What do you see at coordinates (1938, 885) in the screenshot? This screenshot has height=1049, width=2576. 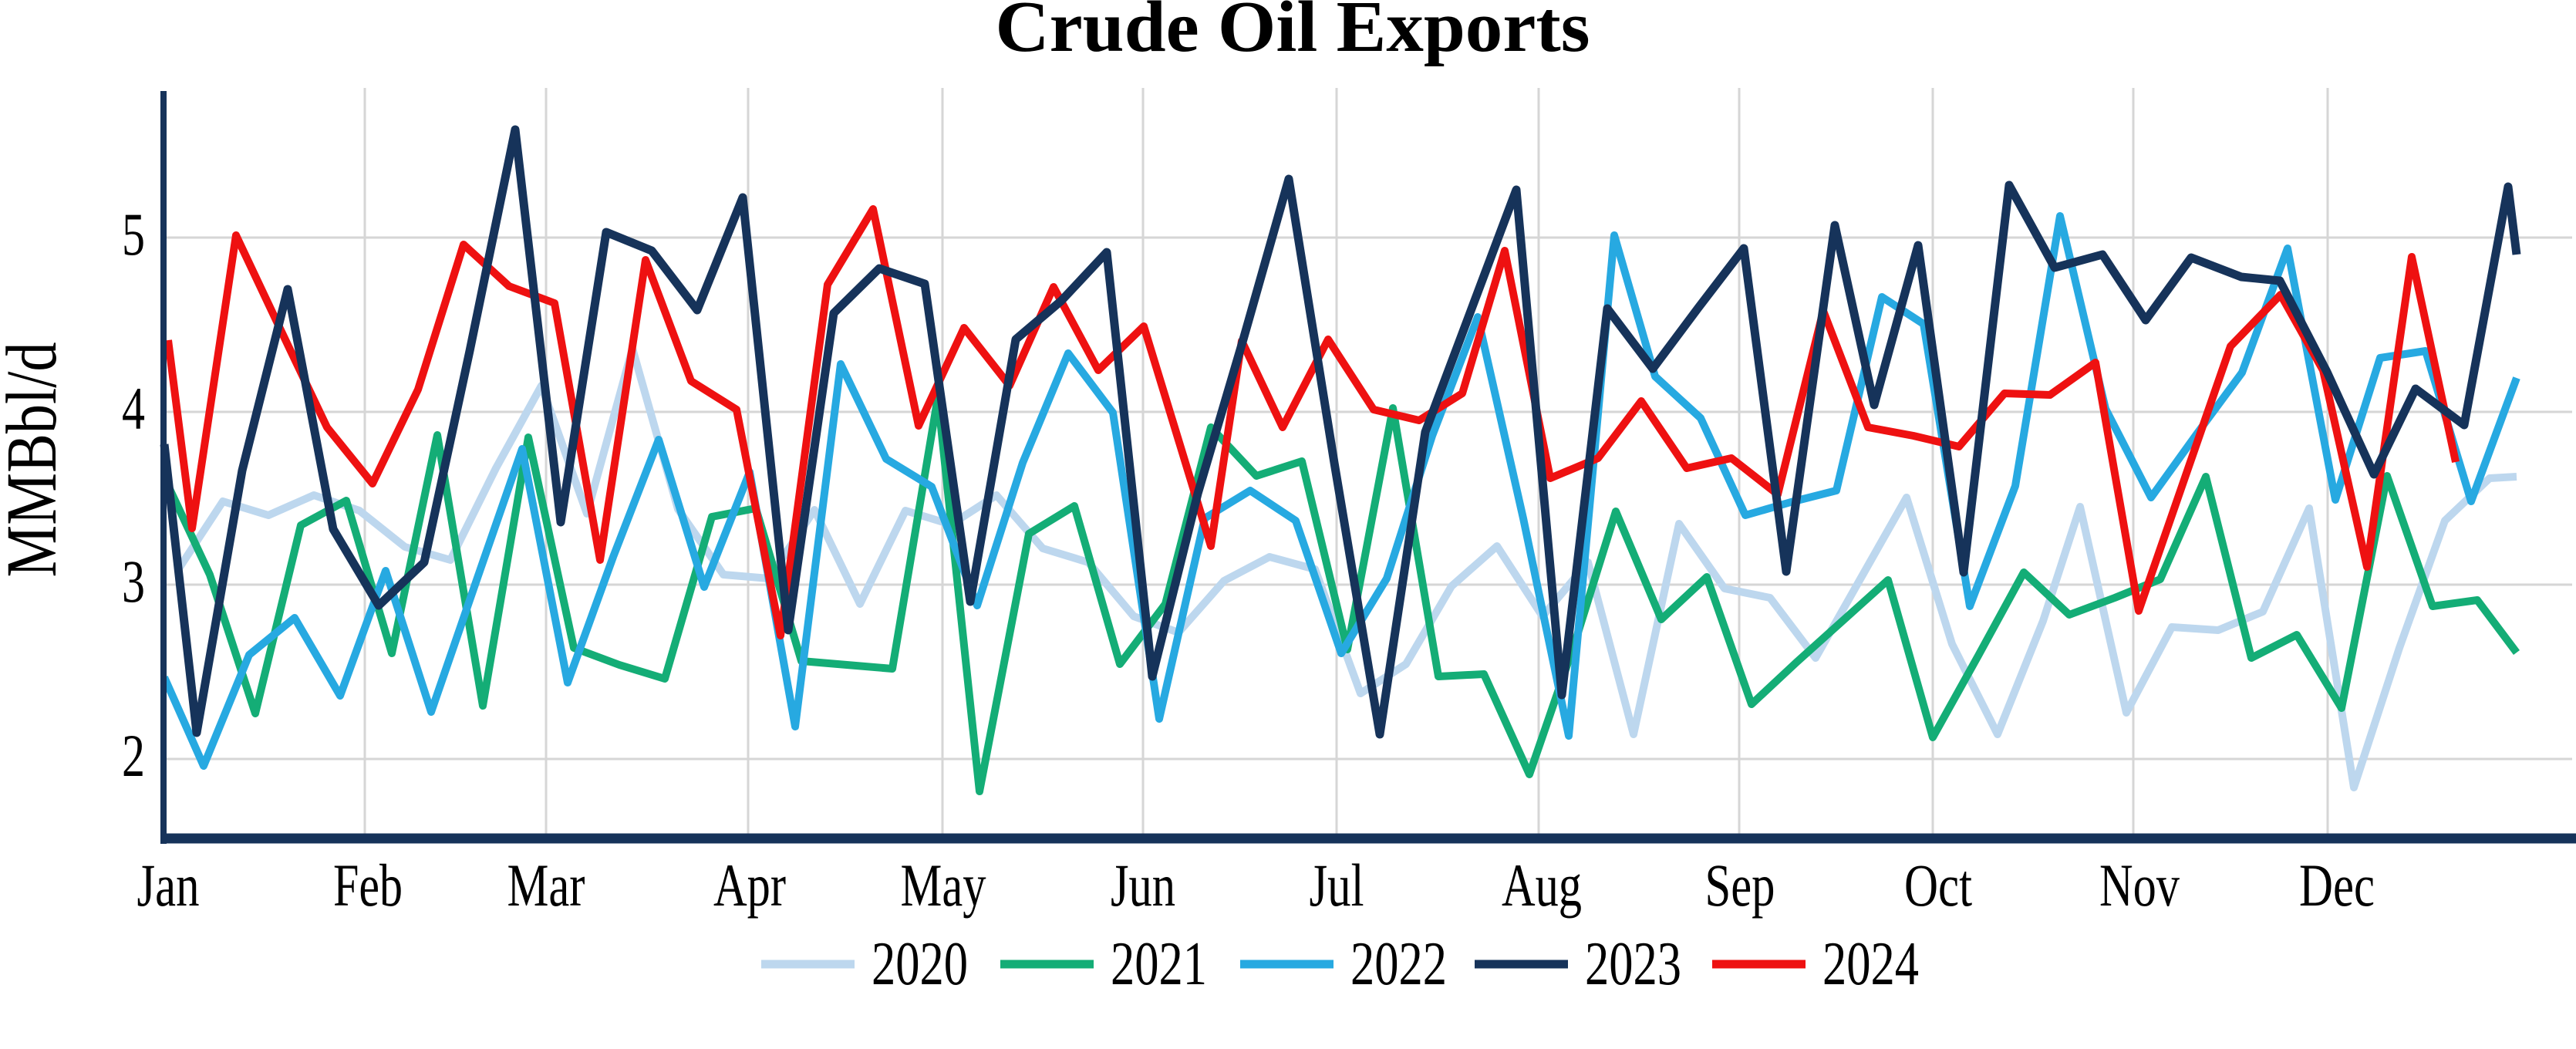 I see `svg-text: Oct` at bounding box center [1938, 885].